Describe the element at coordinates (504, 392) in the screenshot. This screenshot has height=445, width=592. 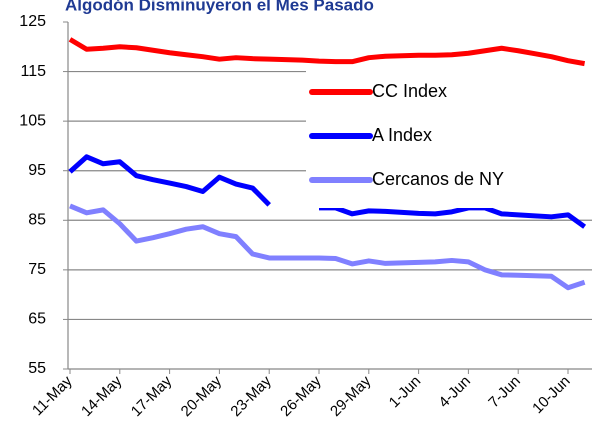
I see `x-tick-label: 7-Jun` at that location.